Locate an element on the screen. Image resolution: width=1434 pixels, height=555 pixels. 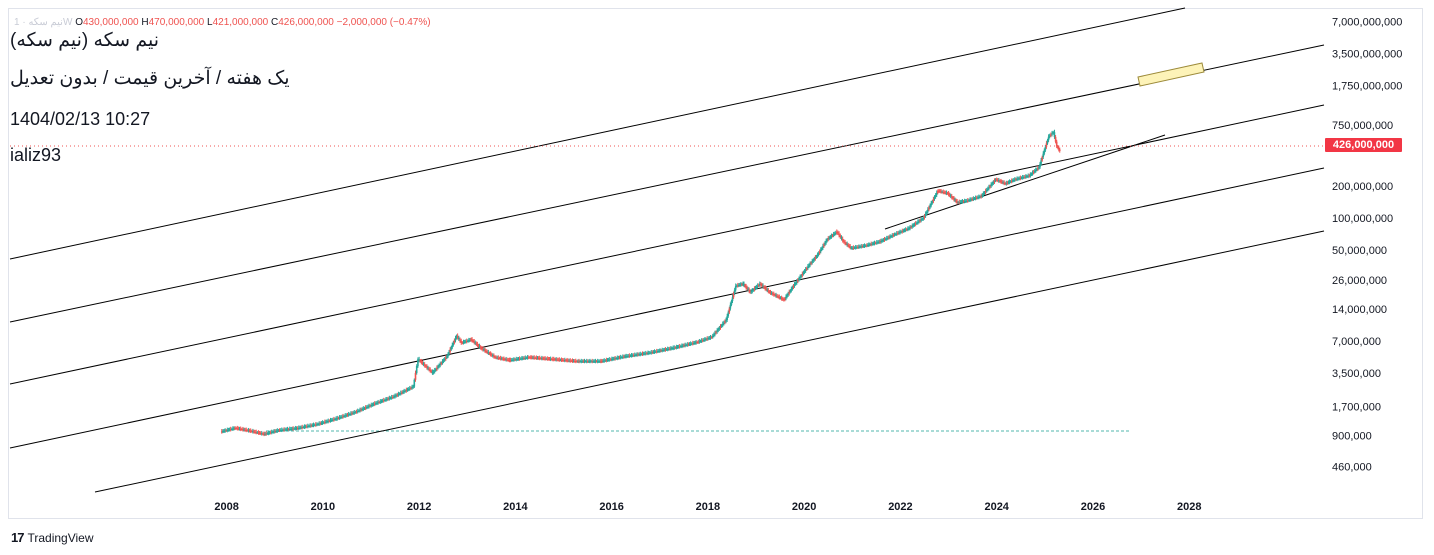
y-tick-label: 750,000,000 is located at coordinates (1362, 126).